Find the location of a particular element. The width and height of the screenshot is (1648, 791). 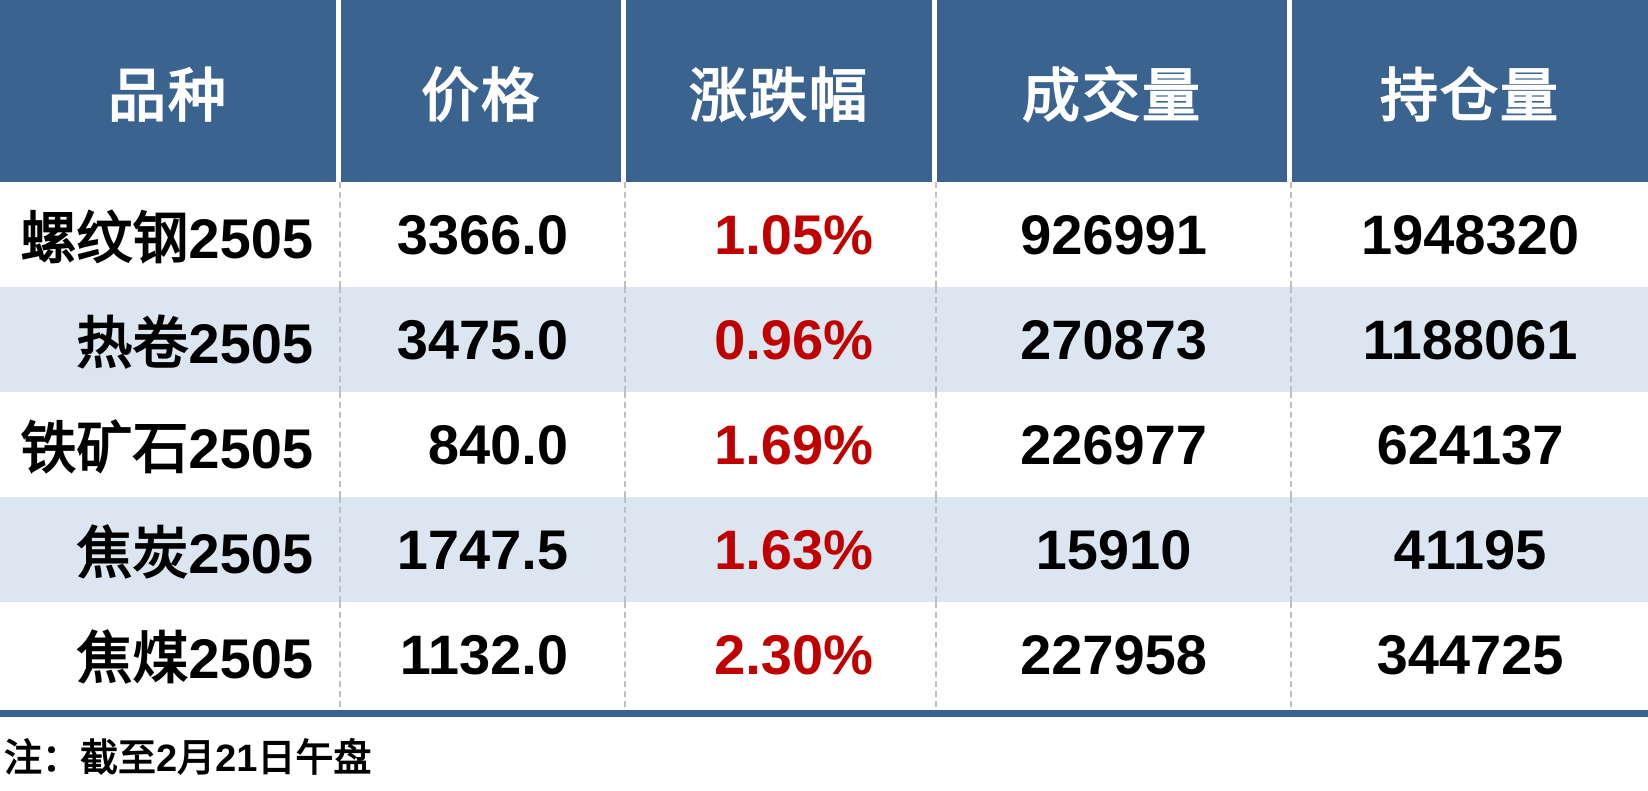

column-header-variety: 品种 is located at coordinates (170, 91).